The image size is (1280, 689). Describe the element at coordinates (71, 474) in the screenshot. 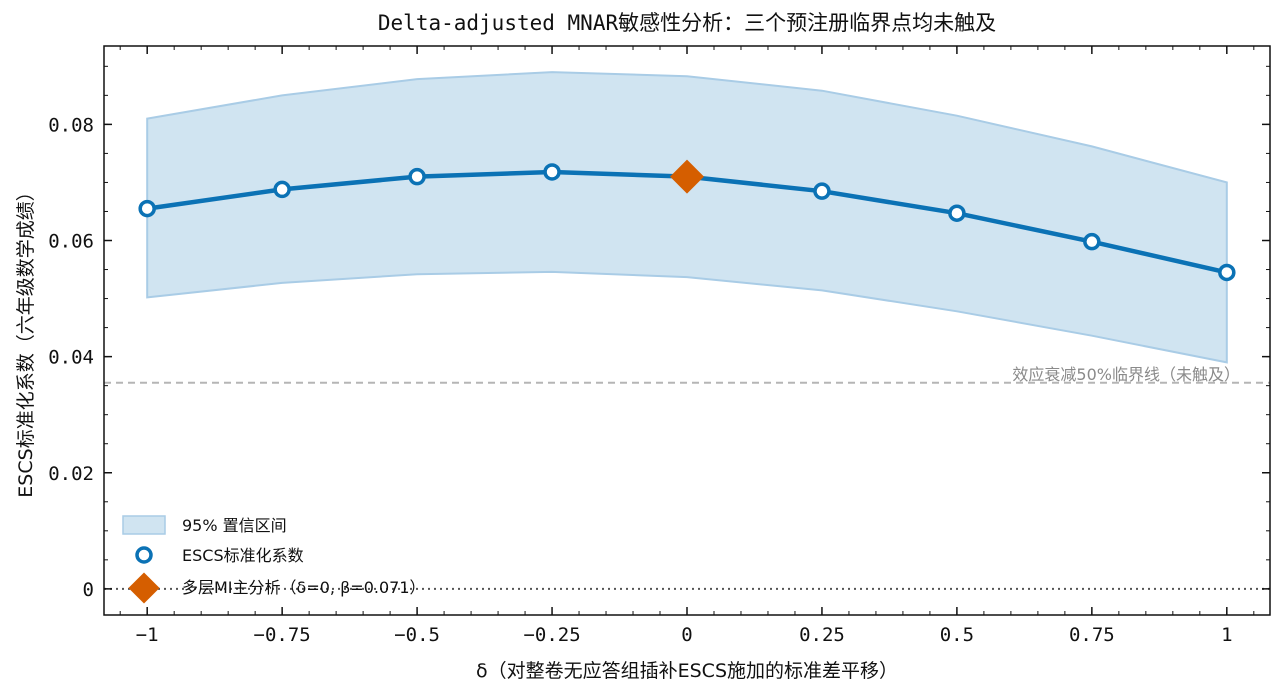

I see `y-tick-label: 0.02` at that location.